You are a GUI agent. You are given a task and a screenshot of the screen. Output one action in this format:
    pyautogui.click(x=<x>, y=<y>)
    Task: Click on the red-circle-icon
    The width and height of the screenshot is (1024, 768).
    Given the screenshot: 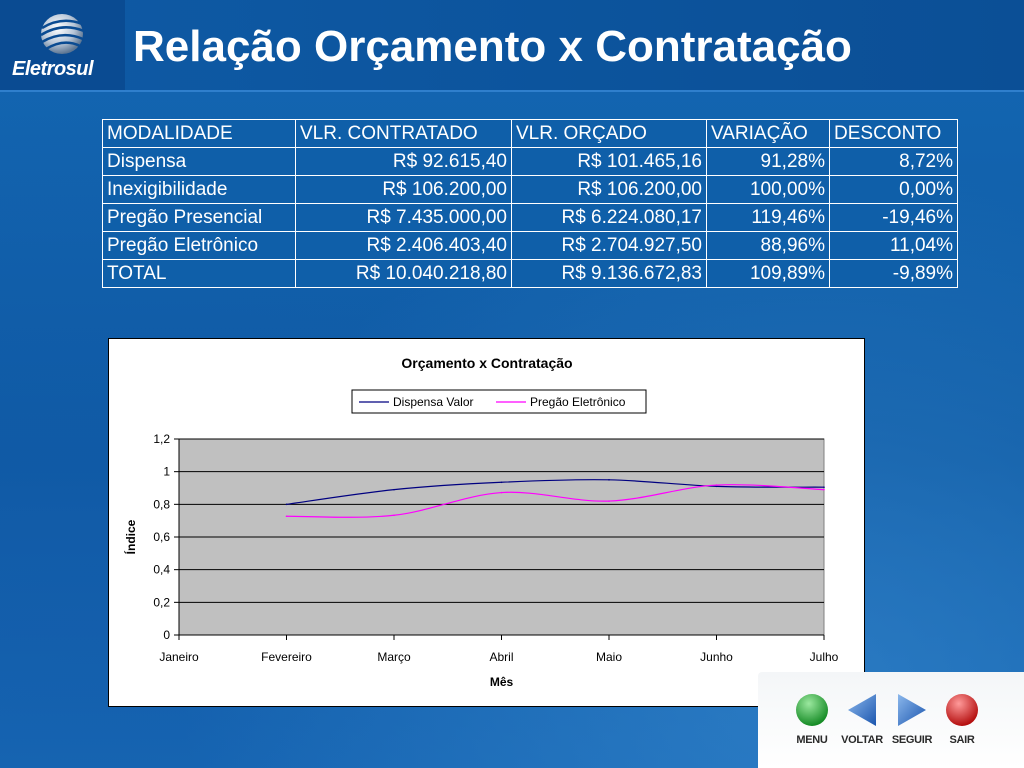 What is the action you would take?
    pyautogui.click(x=962, y=710)
    